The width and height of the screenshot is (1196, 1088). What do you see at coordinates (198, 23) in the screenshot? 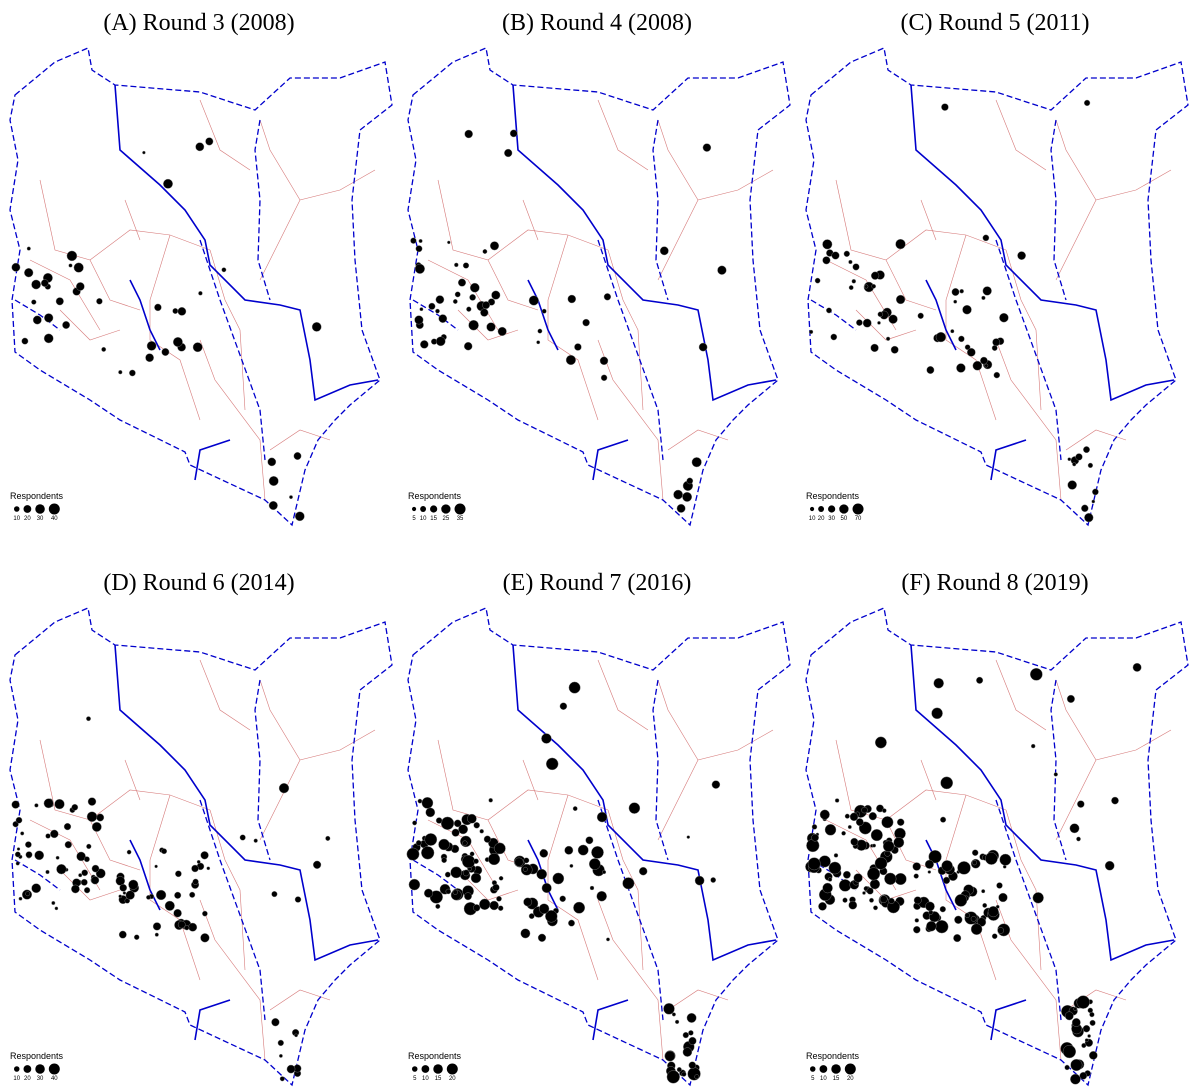
I see `panel-caption: (A) Round 3 (2008)` at bounding box center [198, 23].